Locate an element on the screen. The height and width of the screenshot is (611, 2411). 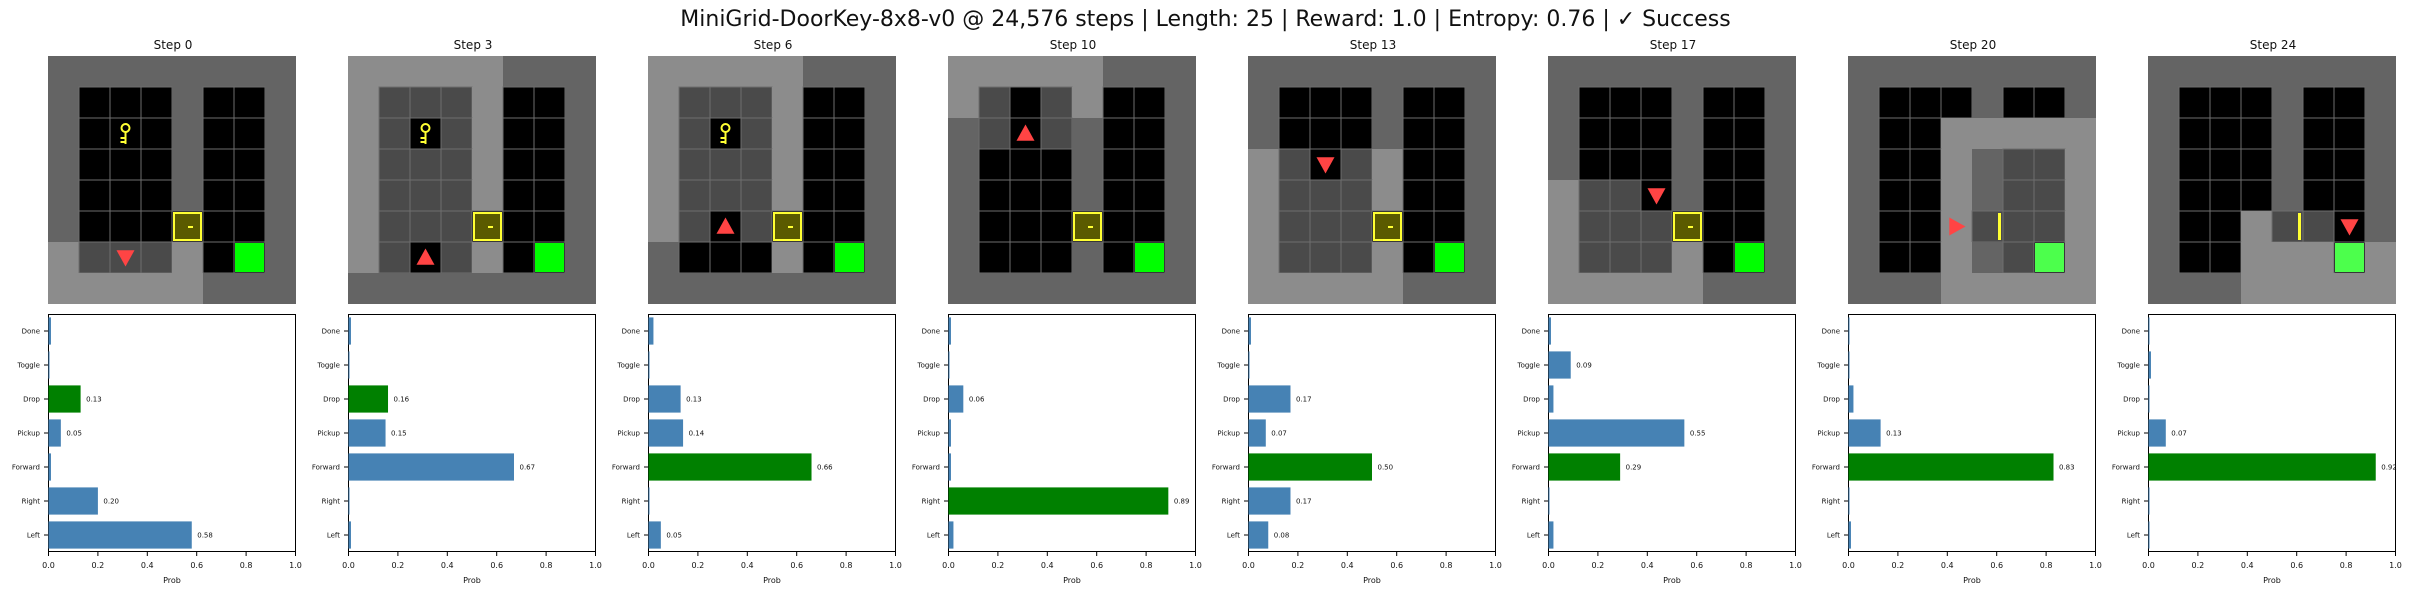
x-tick-label: 0.4 is located at coordinates (447, 565).